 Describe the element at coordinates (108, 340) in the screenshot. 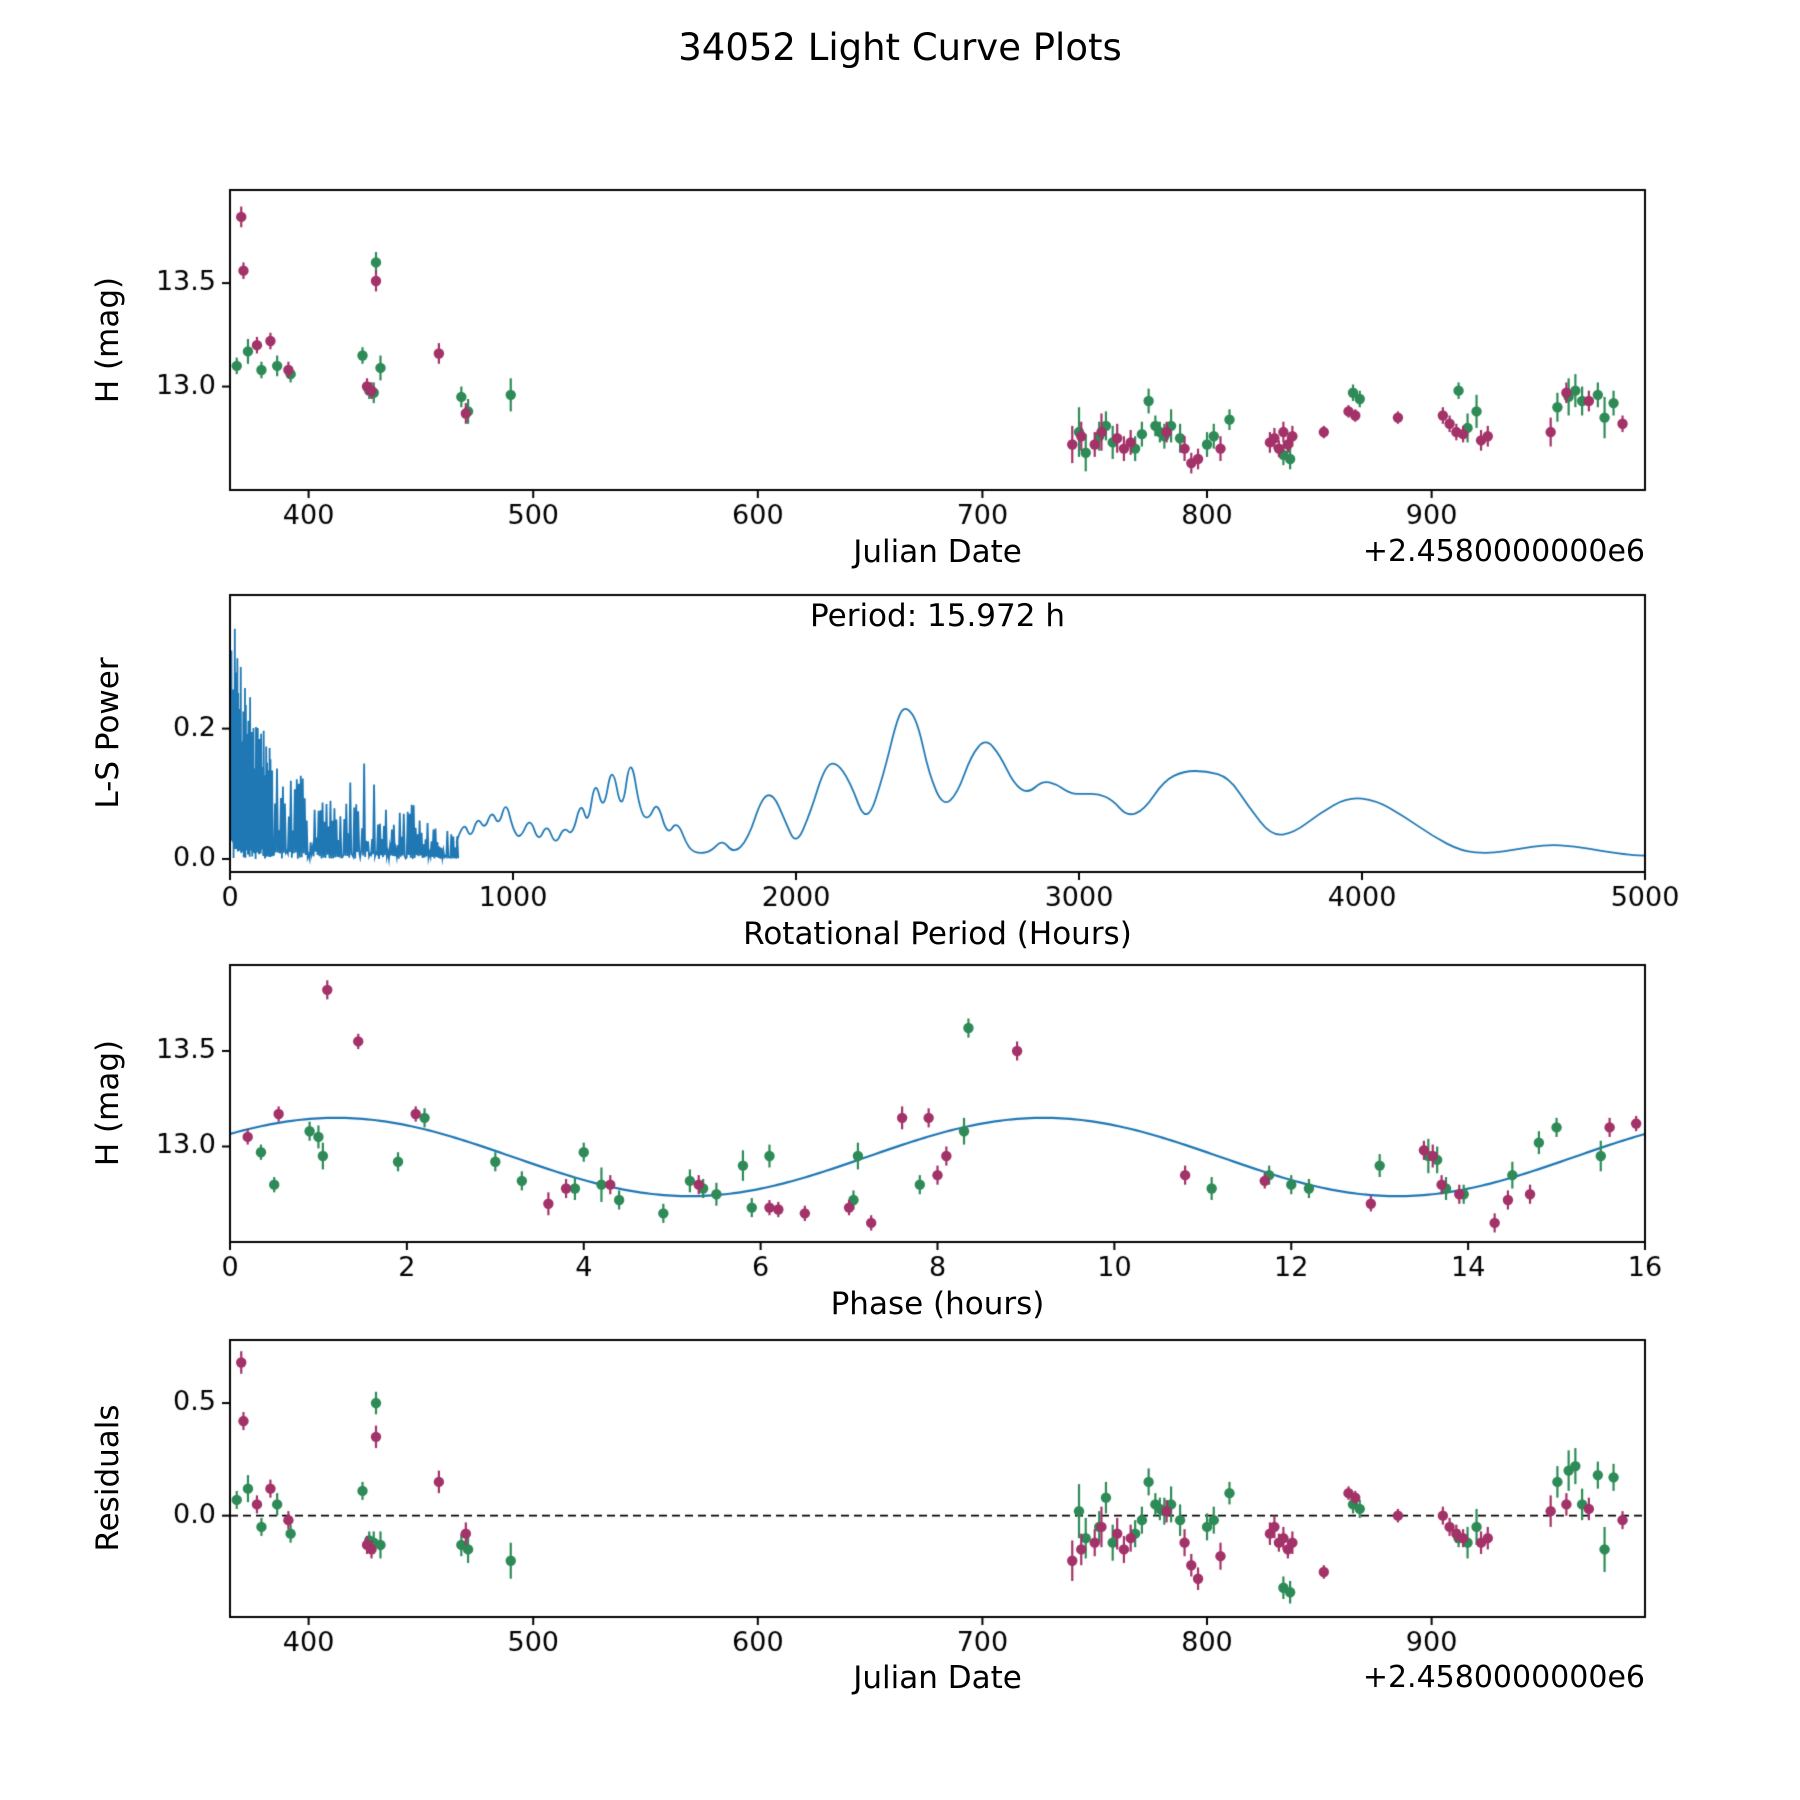

I see `lightcurve-yaxis-label: H (mag)` at that location.